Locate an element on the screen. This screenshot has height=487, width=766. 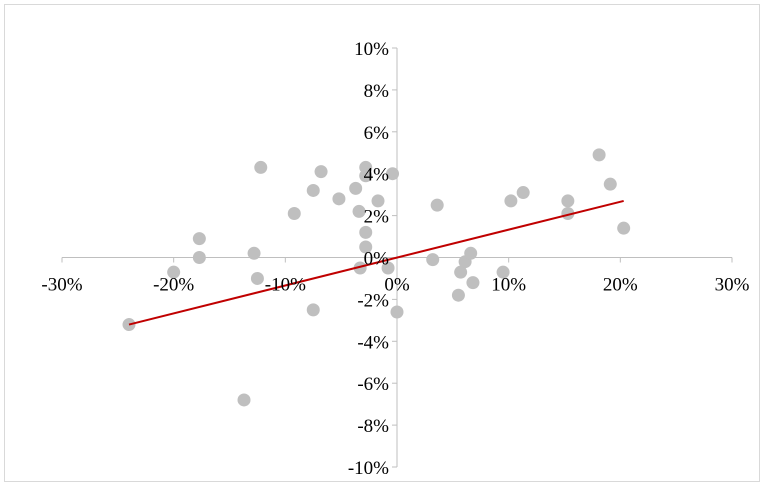
x-tick-label: 30% is located at coordinates (732, 285).